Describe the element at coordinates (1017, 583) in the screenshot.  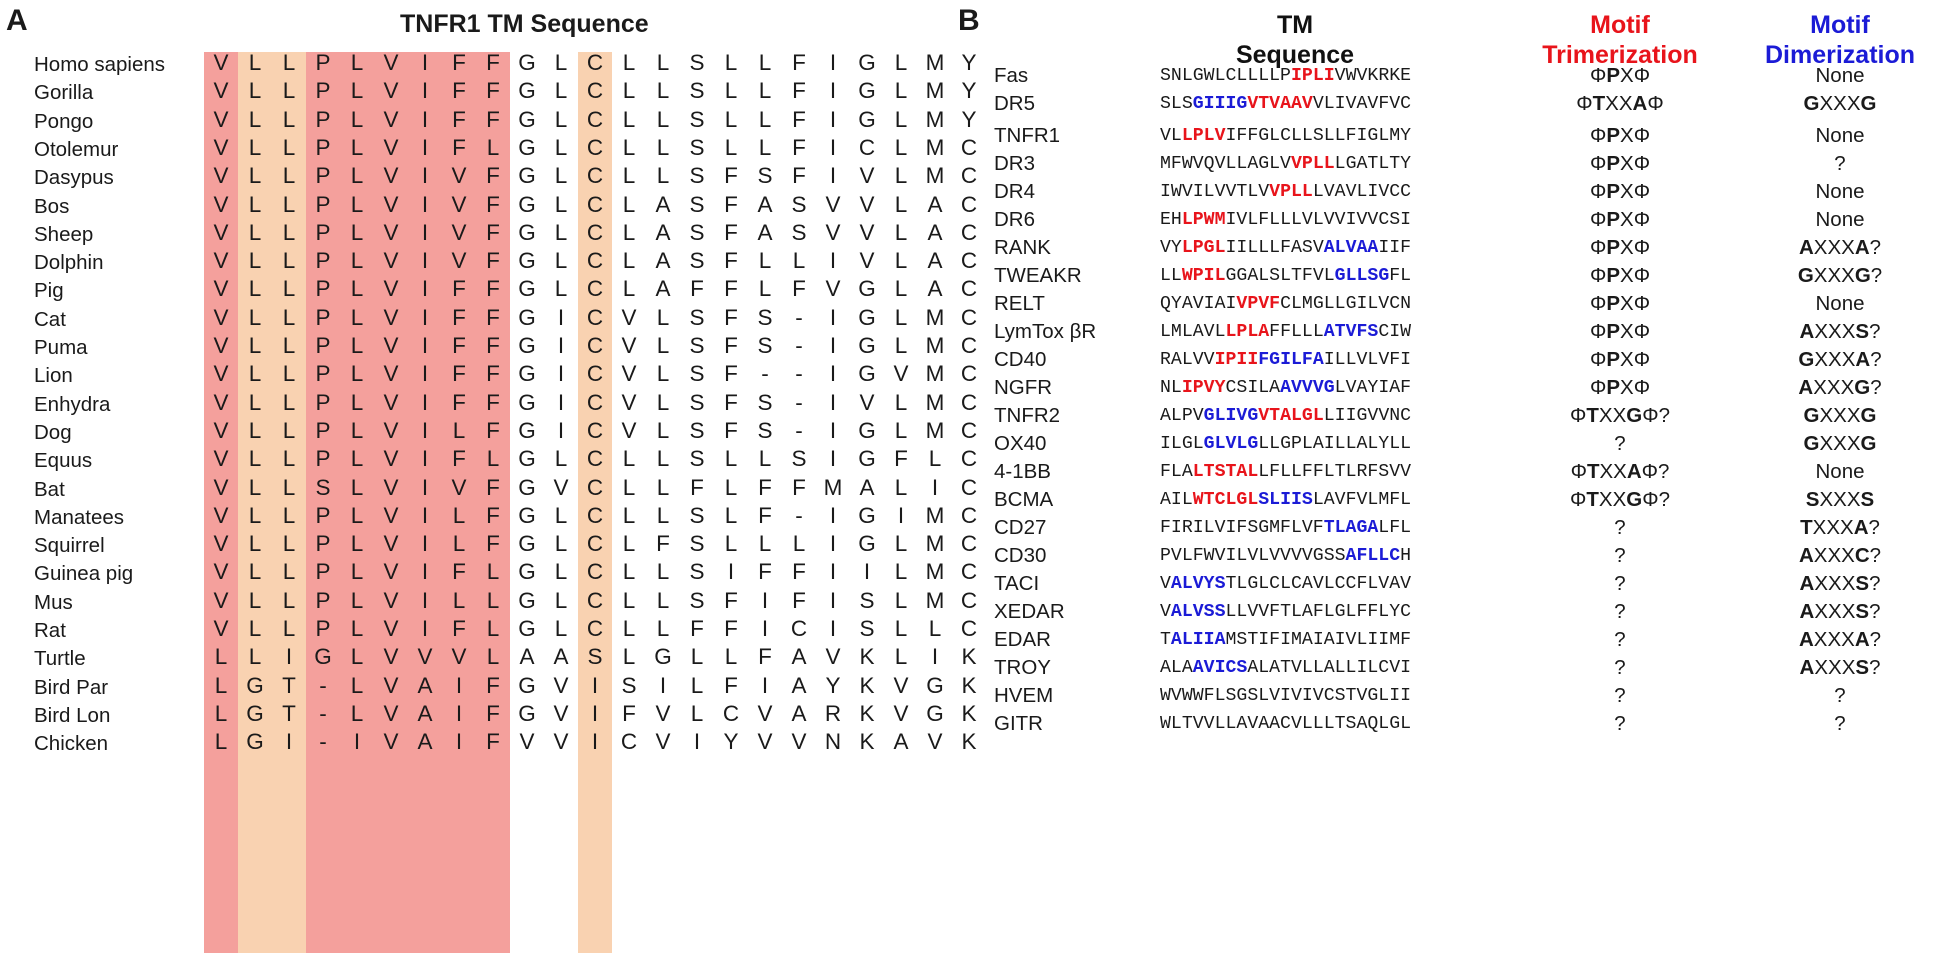
I see `protein-name: TACI` at that location.